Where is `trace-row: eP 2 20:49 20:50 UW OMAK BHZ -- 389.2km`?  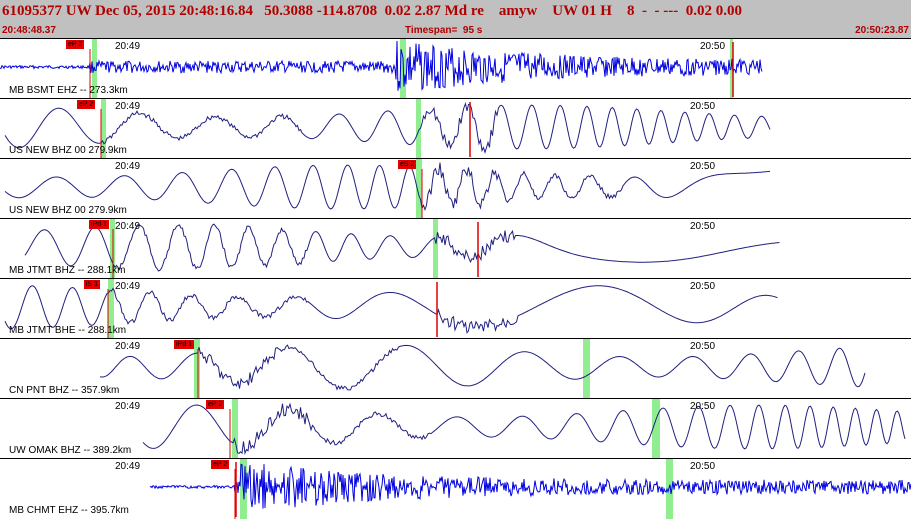 trace-row: eP 2 20:49 20:50 UW OMAK BHZ -- 389.2km is located at coordinates (455, 428).